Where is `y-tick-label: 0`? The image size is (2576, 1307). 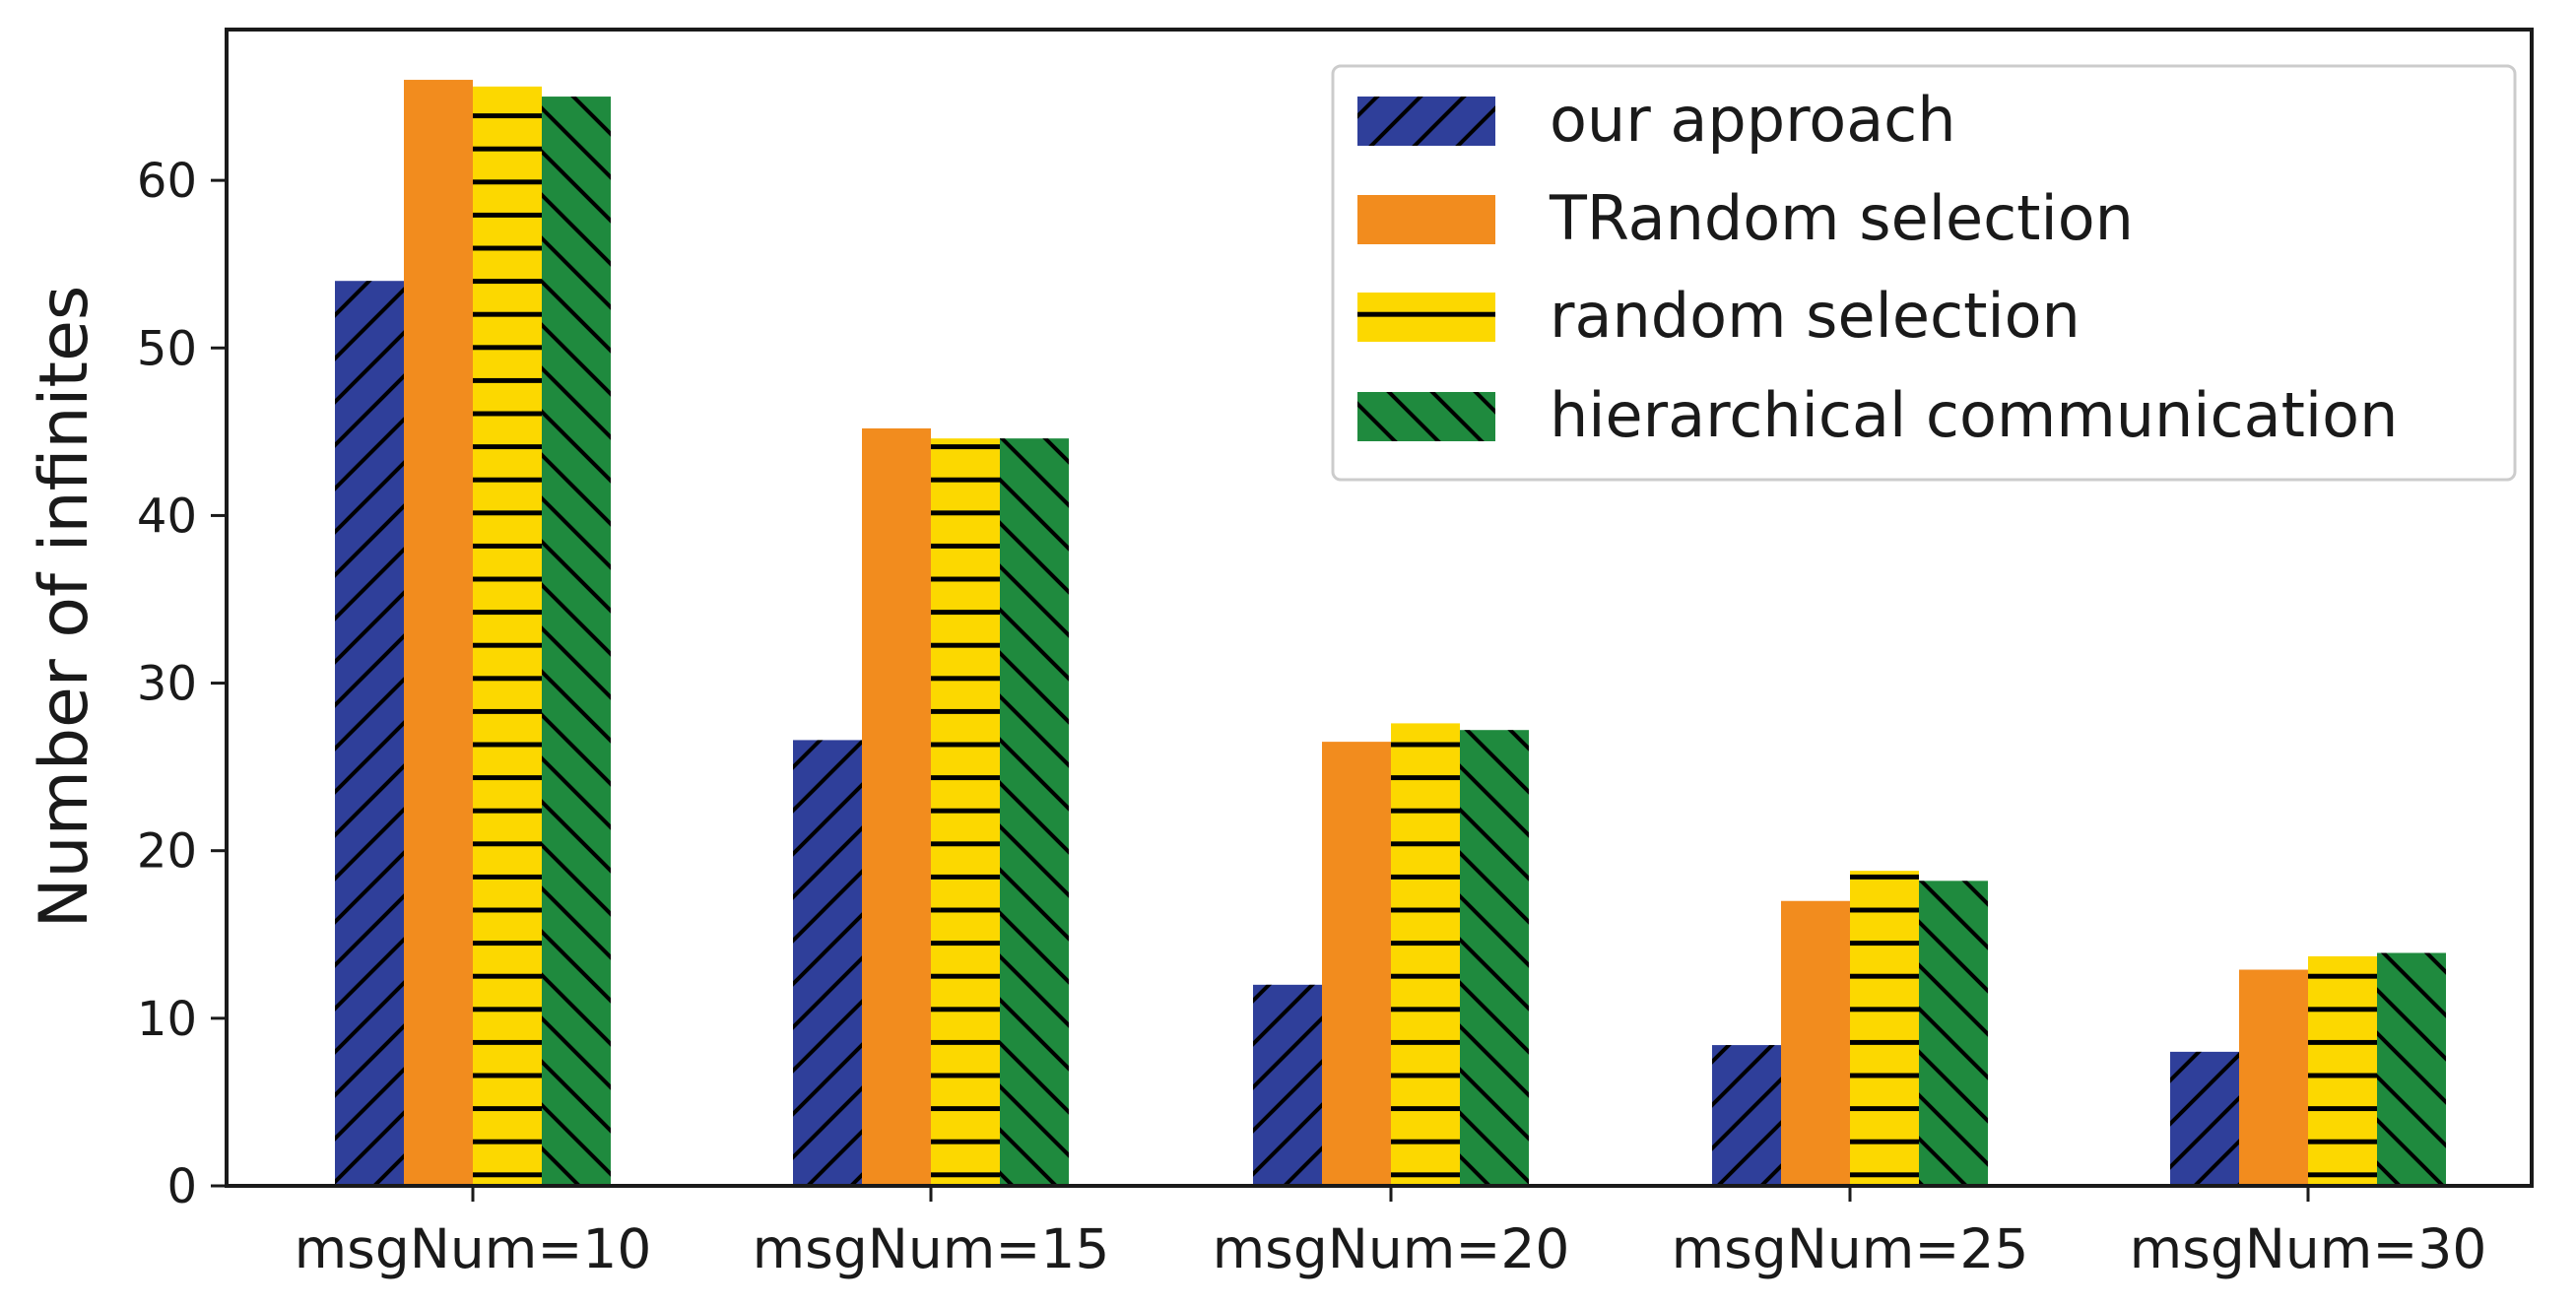 y-tick-label: 0 is located at coordinates (182, 1186).